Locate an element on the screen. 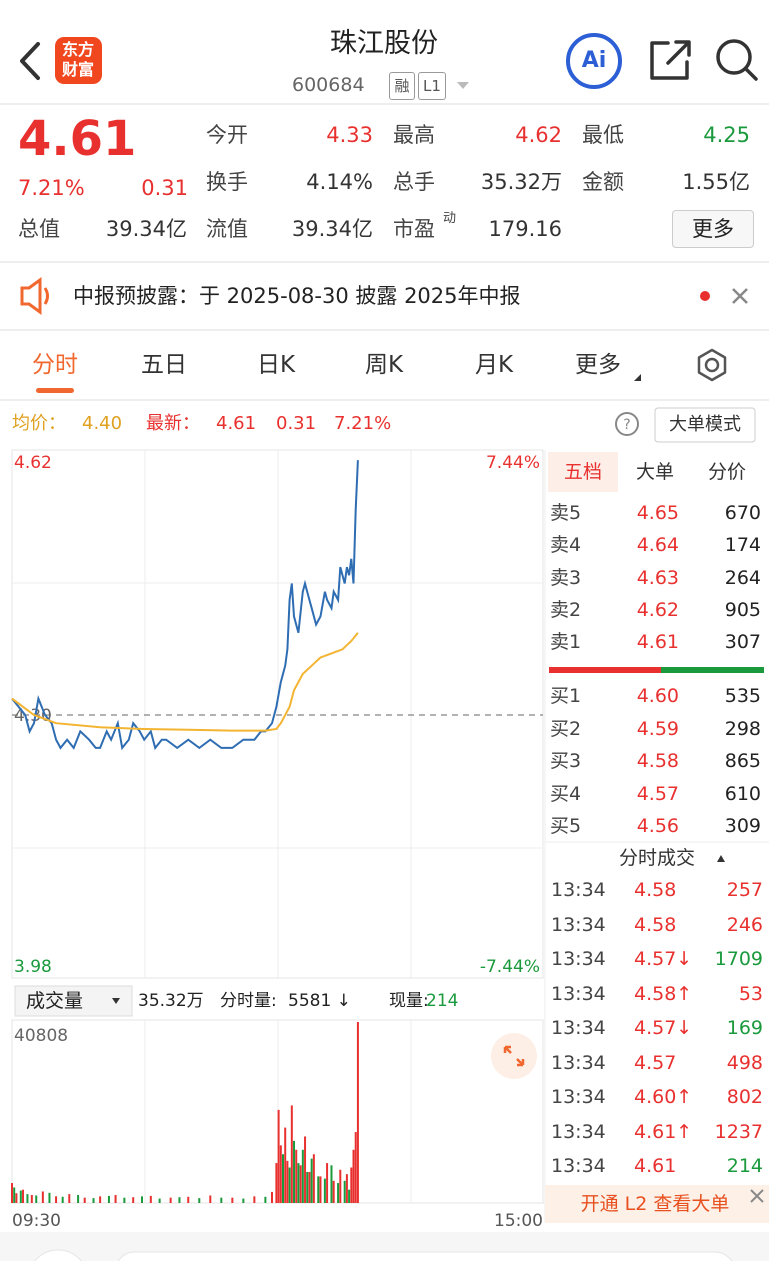 The height and width of the screenshot is (1261, 769). book-tab-active is located at coordinates (583, 472).